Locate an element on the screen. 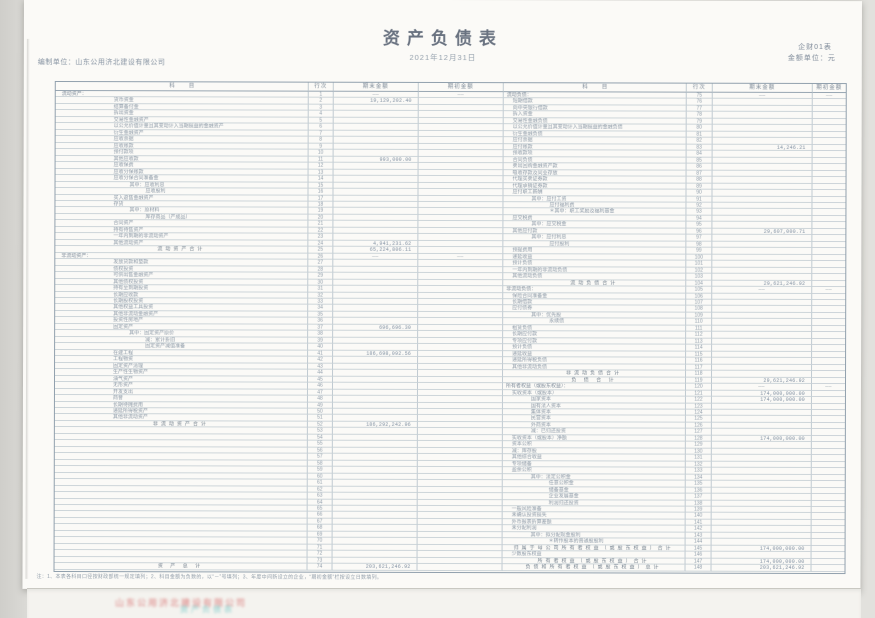 The width and height of the screenshot is (875, 618). row-line-number: 148 is located at coordinates (698, 568).